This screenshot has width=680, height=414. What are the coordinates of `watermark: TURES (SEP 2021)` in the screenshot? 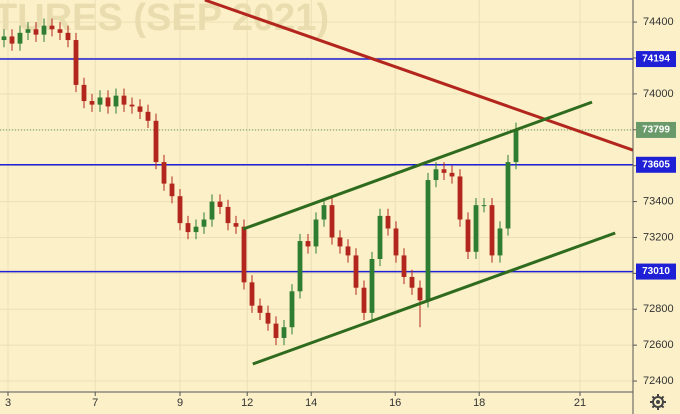 It's located at (164, 19).